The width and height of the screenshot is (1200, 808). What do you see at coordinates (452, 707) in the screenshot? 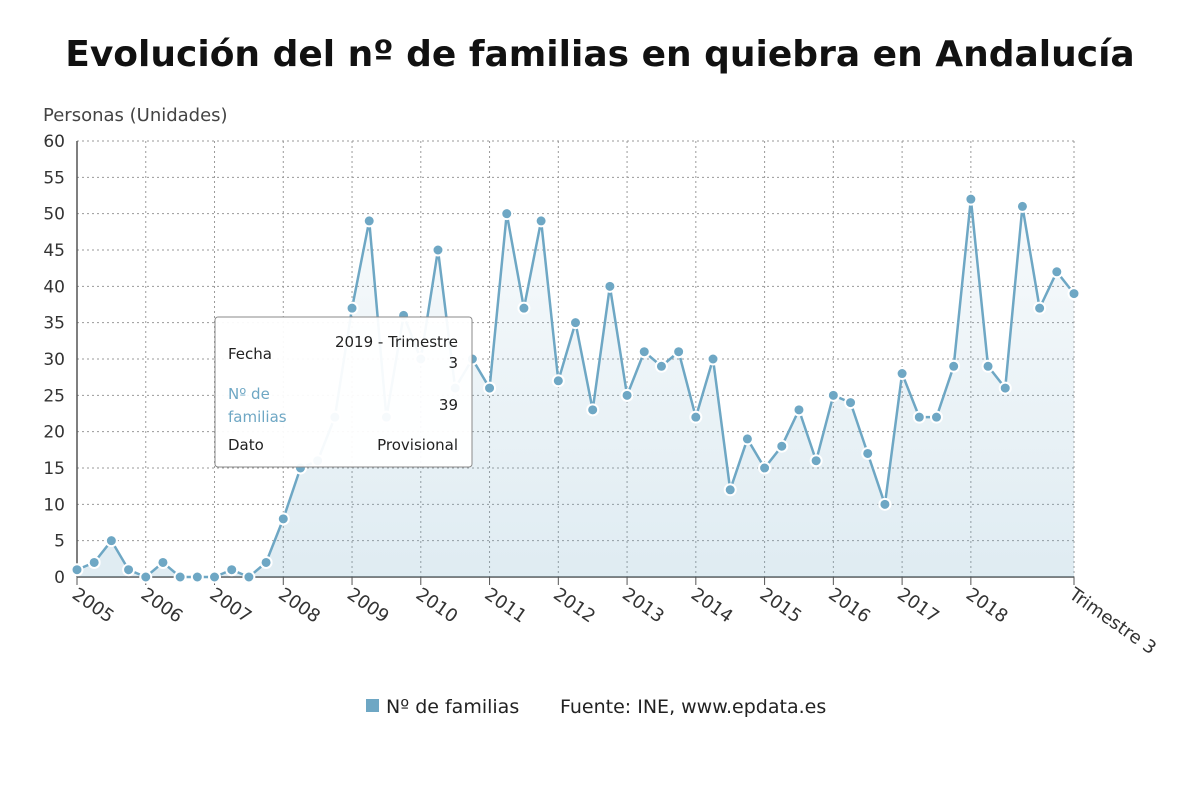
I see `legend-label: Nº de familias` at bounding box center [452, 707].